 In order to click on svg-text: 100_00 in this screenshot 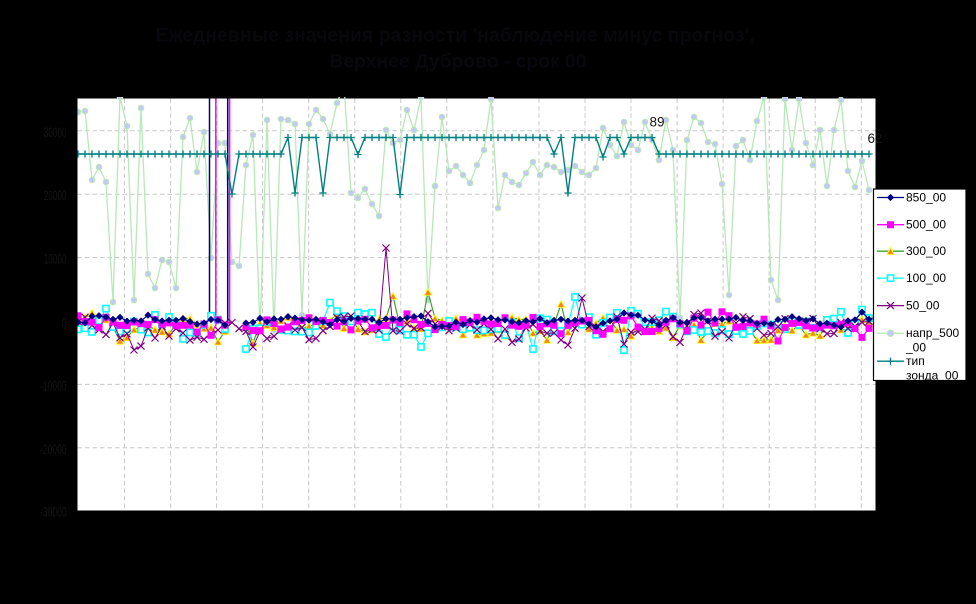, I will do `click(926, 278)`.